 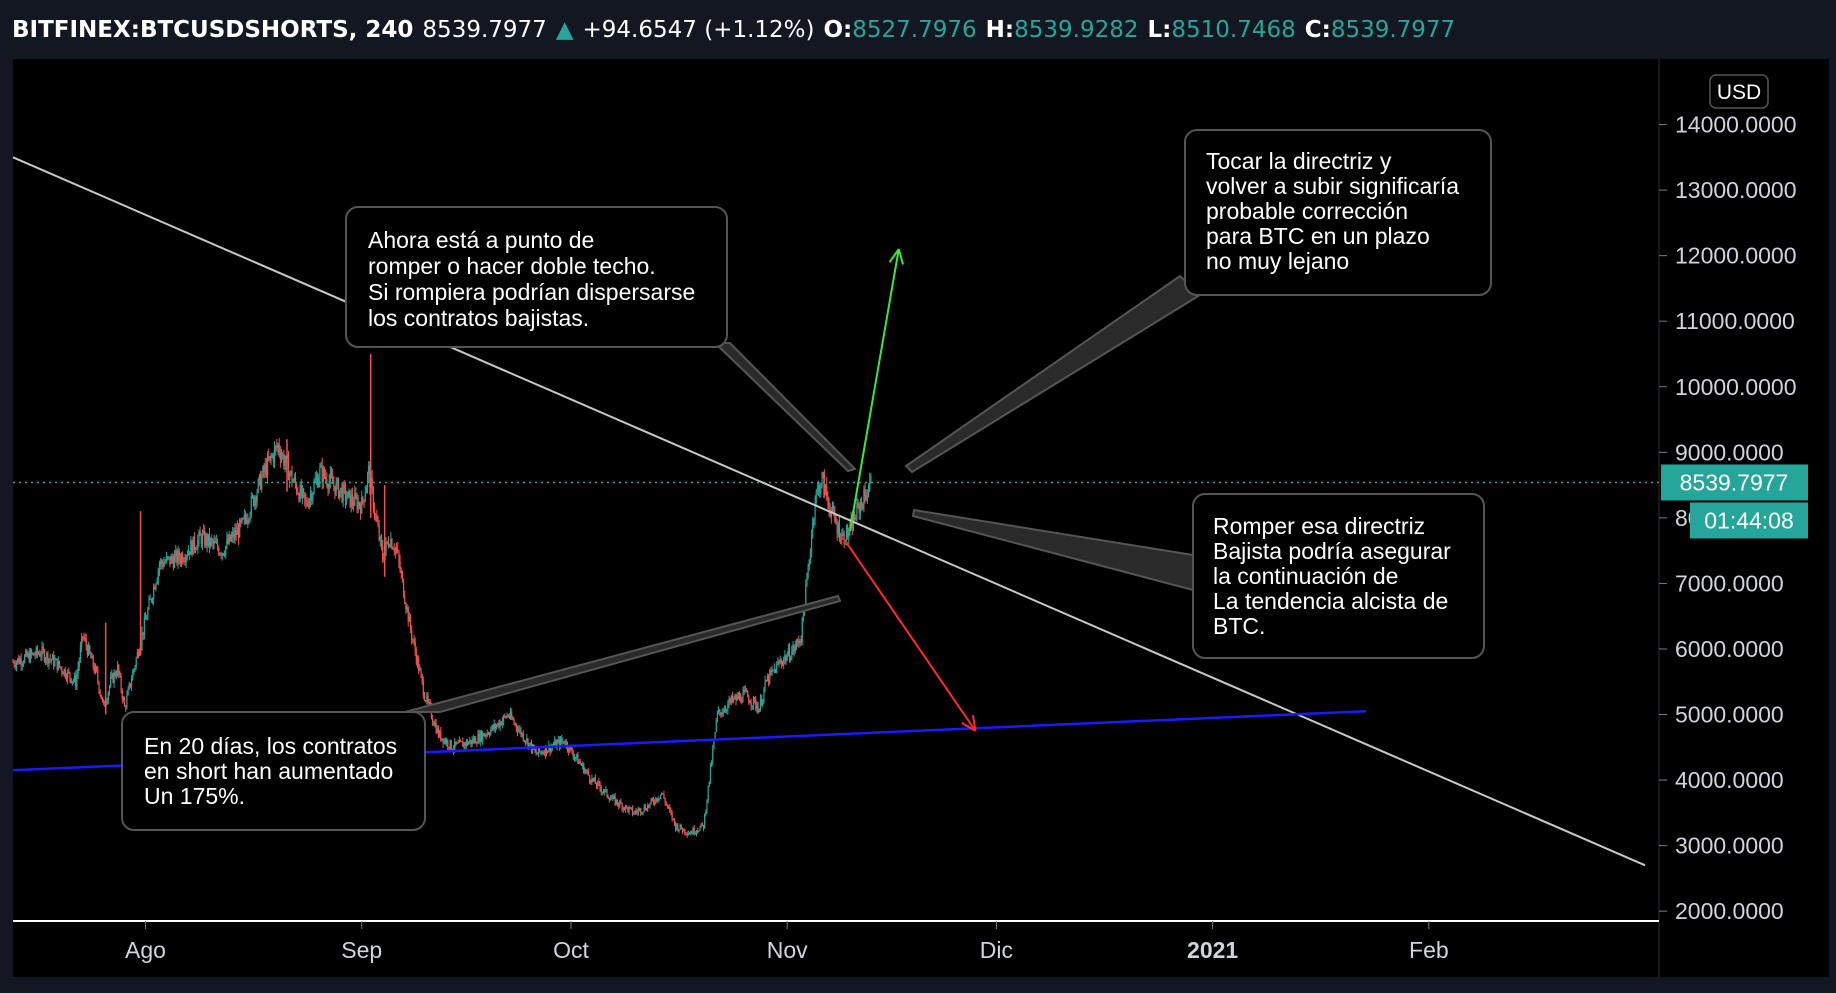 What do you see at coordinates (909, 634) in the screenshot?
I see `red-down-arrow` at bounding box center [909, 634].